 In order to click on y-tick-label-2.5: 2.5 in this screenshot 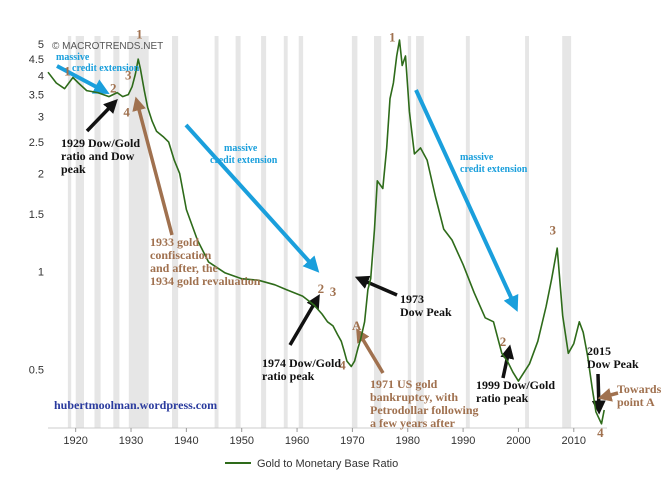, I will do `click(36, 143)`.